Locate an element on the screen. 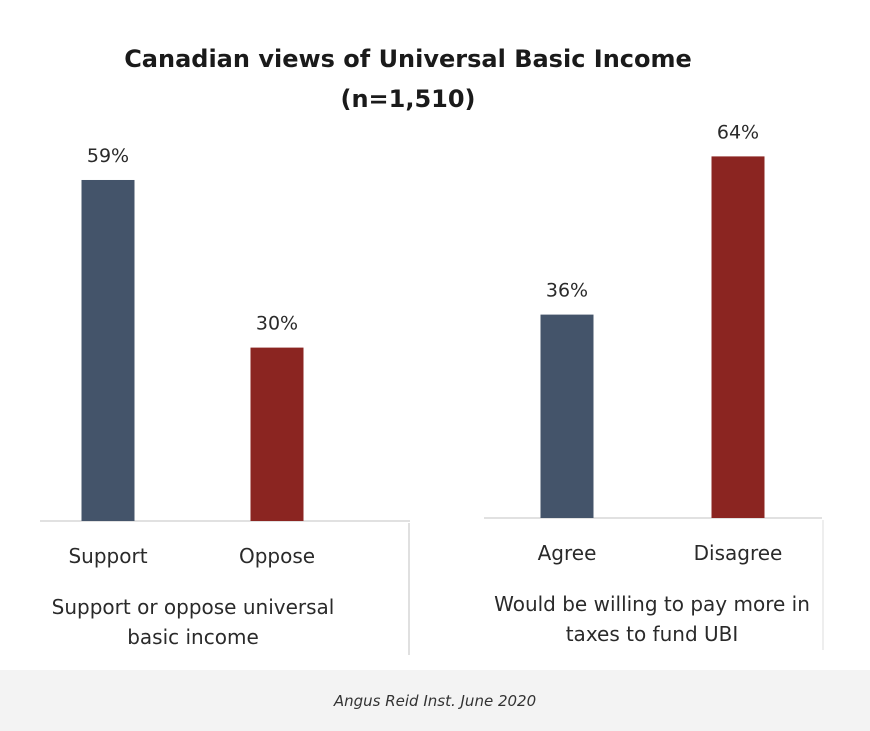 The height and width of the screenshot is (731, 870). data-label: 59% is located at coordinates (108, 156).